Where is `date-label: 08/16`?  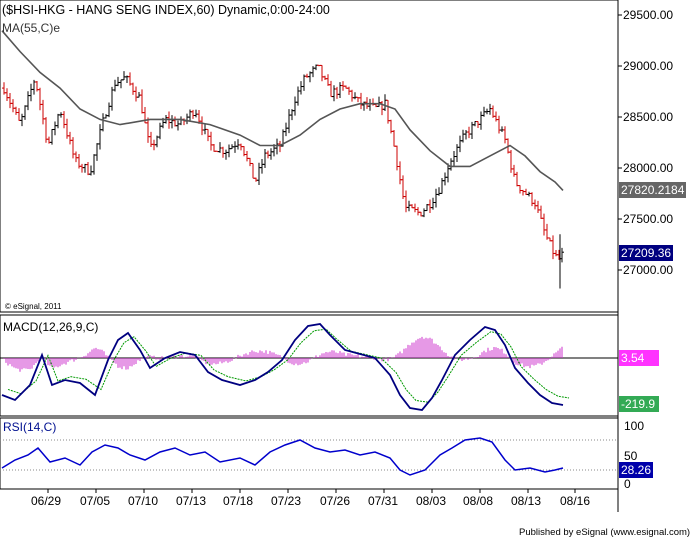 date-label: 08/16 is located at coordinates (575, 501).